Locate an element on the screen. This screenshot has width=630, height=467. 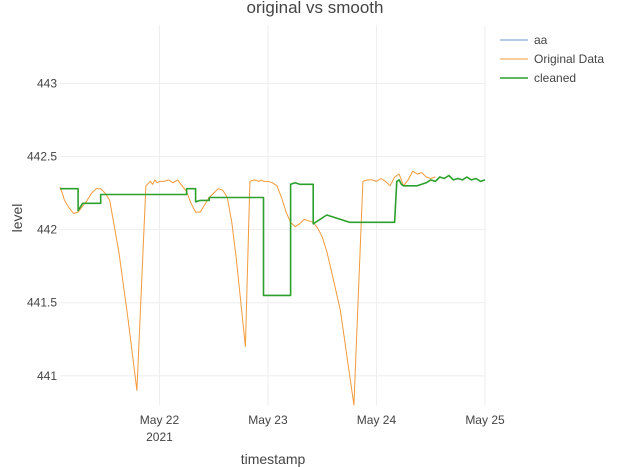
x-tick-sublabel: 2021 is located at coordinates (159, 437).